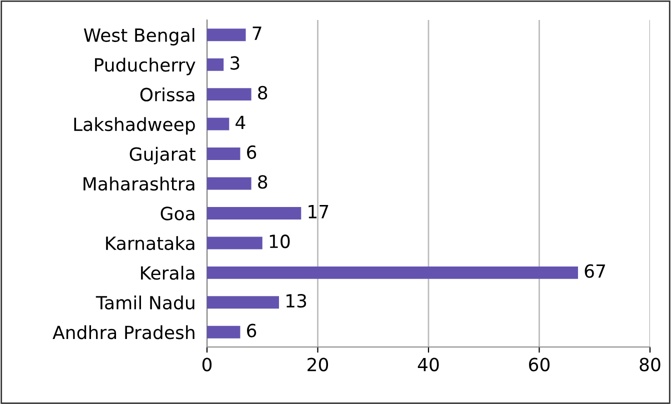  Describe the element at coordinates (241, 123) in the screenshot. I see `data-label: 4` at that location.